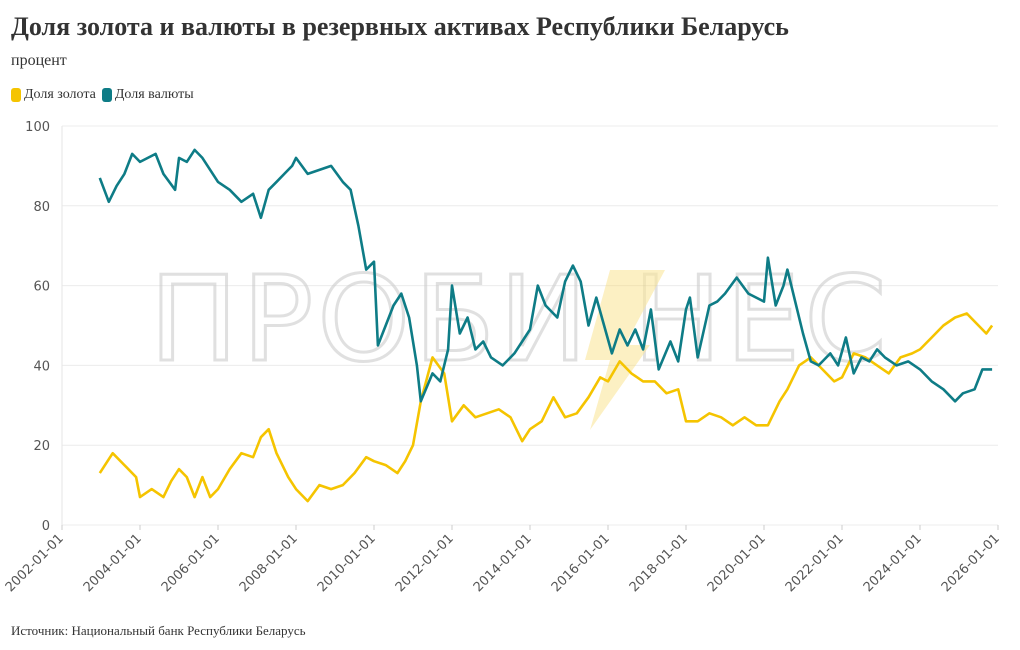 The image size is (1020, 650). What do you see at coordinates (425, 563) in the screenshot?
I see `x-tick-label: 2012-01-01` at bounding box center [425, 563].